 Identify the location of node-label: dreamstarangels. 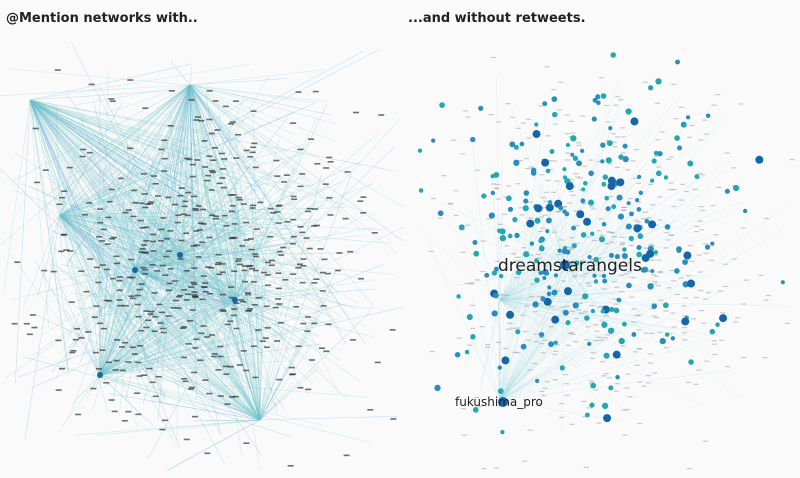
(570, 266).